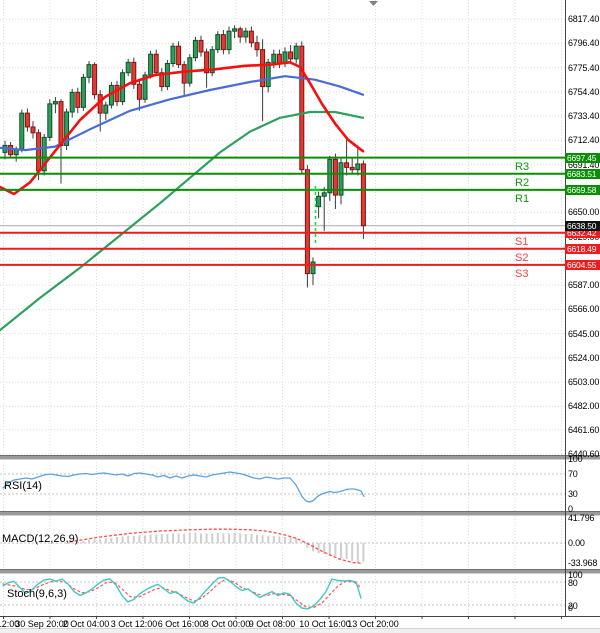 This screenshot has width=600, height=633. What do you see at coordinates (584, 406) in the screenshot?
I see `price-axis-label: 6482.00` at bounding box center [584, 406].